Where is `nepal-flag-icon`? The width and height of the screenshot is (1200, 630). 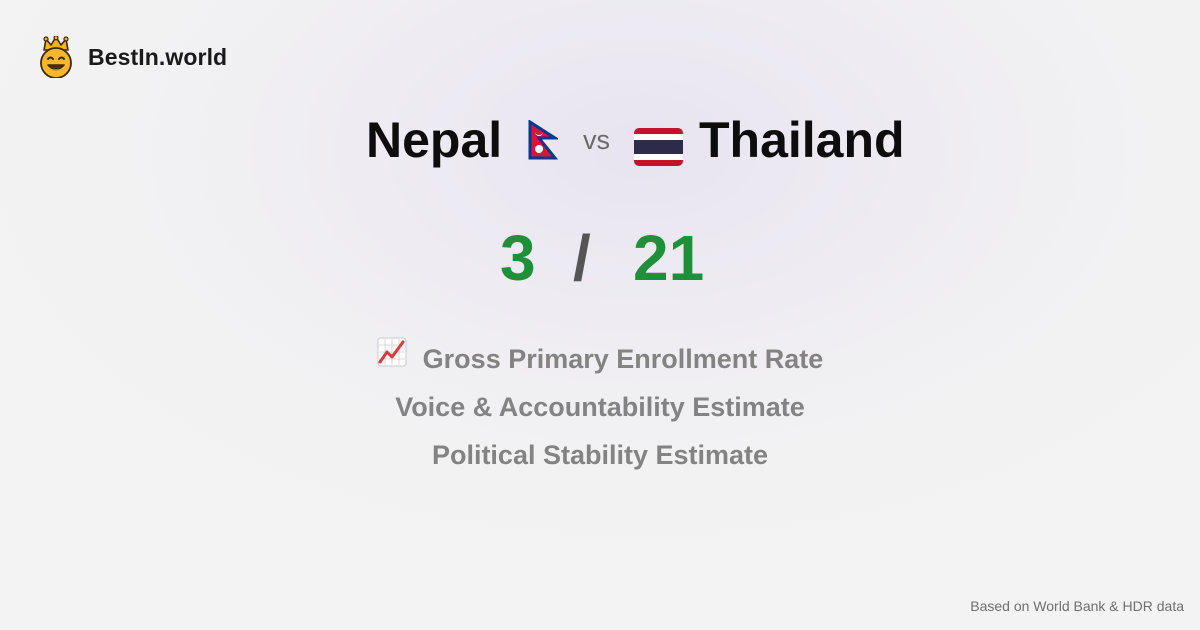
nepal-flag-icon is located at coordinates (544, 142).